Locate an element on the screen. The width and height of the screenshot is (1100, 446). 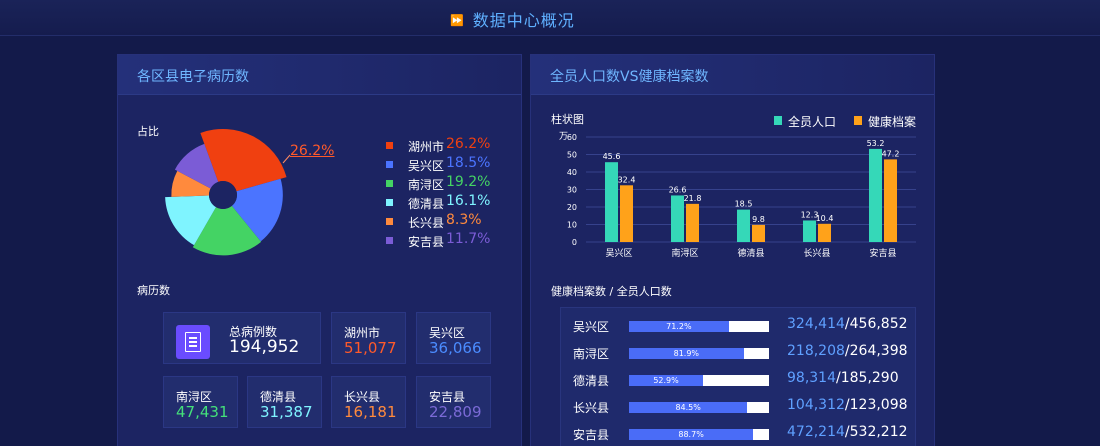
district-card: 德清县 31,387 is located at coordinates (284, 402).